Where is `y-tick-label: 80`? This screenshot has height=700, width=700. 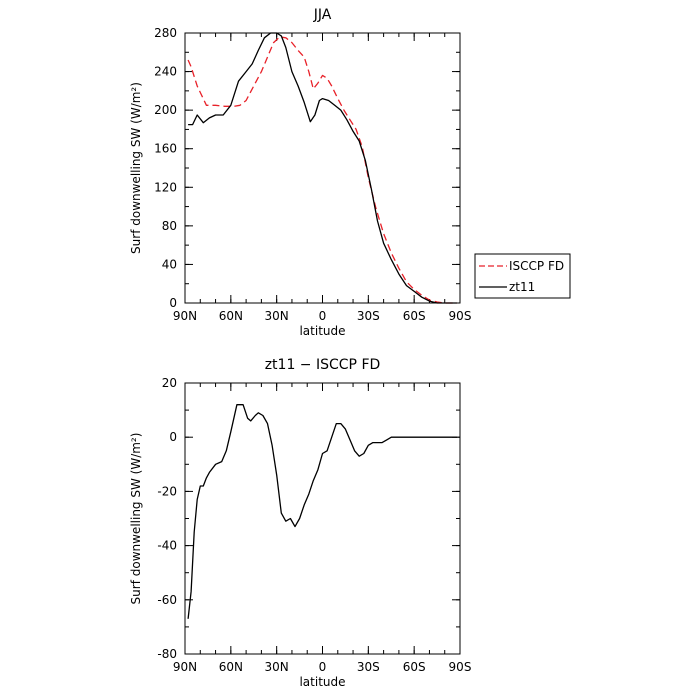 y-tick-label: 80 is located at coordinates (169, 226).